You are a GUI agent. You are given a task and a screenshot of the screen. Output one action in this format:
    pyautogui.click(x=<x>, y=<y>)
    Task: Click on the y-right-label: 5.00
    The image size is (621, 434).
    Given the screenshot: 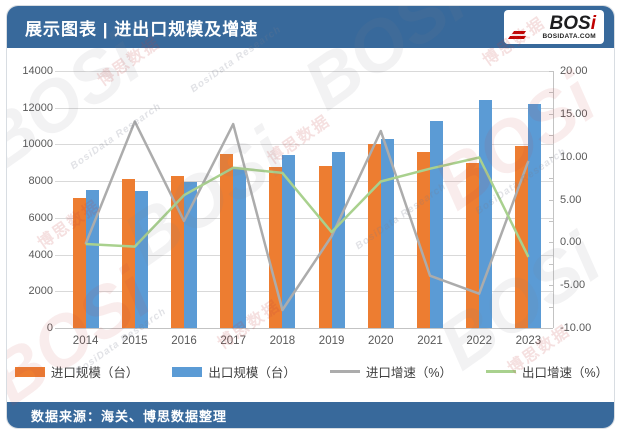 What is the action you would take?
    pyautogui.click(x=571, y=199)
    